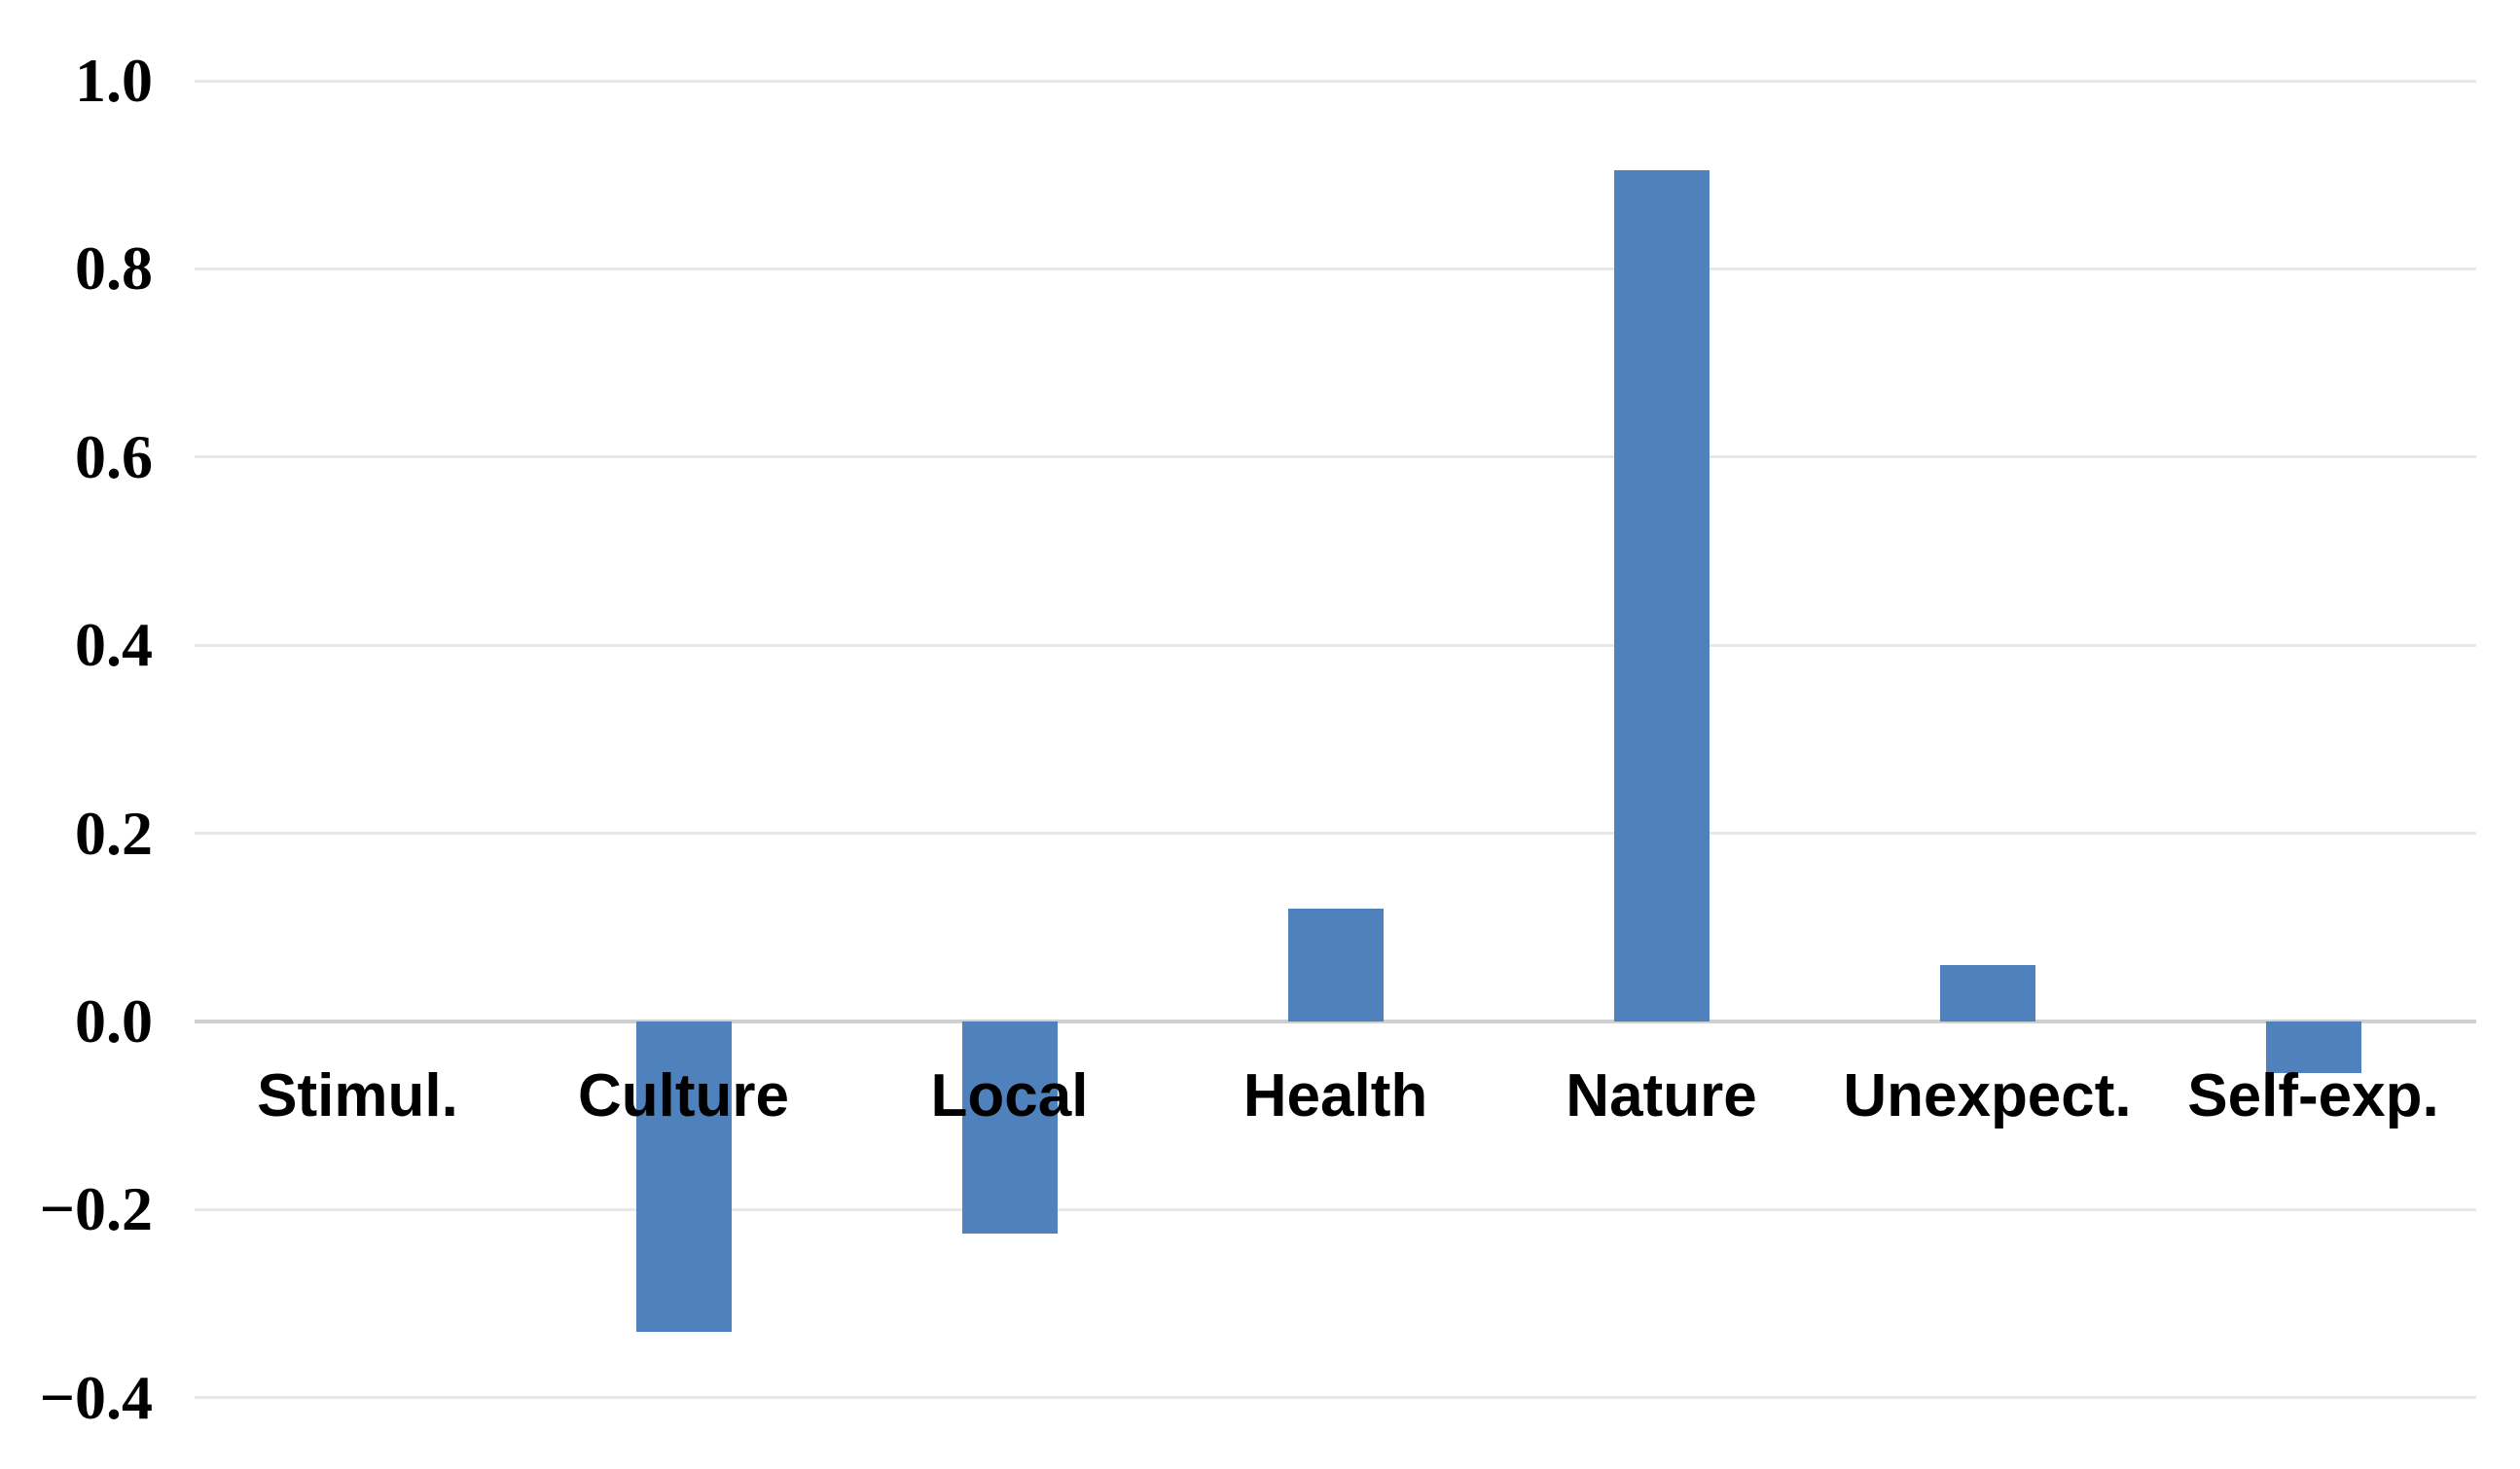 This screenshot has height=1469, width=2520. What do you see at coordinates (1987, 992) in the screenshot?
I see `bar-unexpect` at bounding box center [1987, 992].